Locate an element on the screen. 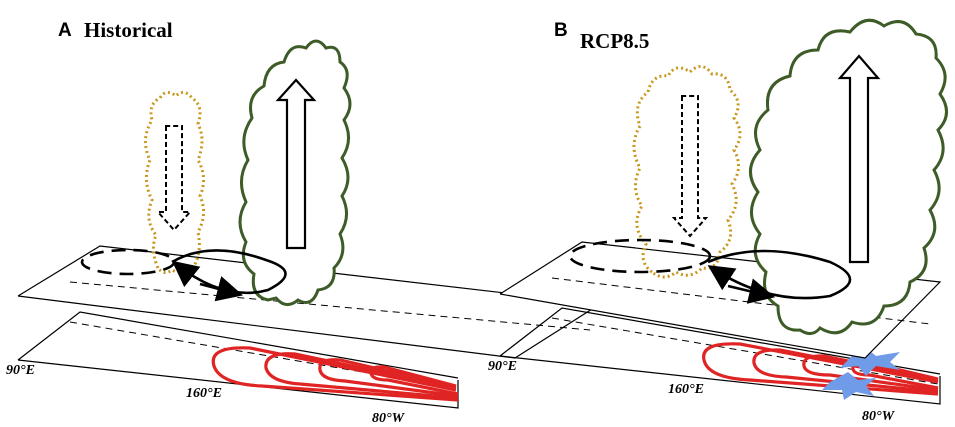 The image size is (955, 427). panel-b-sst-contours is located at coordinates (820, 369).